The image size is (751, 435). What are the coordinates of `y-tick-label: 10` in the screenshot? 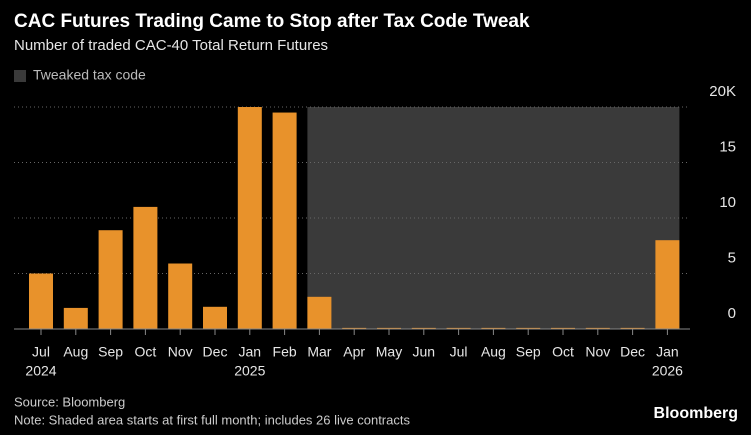 It's located at (727, 202).